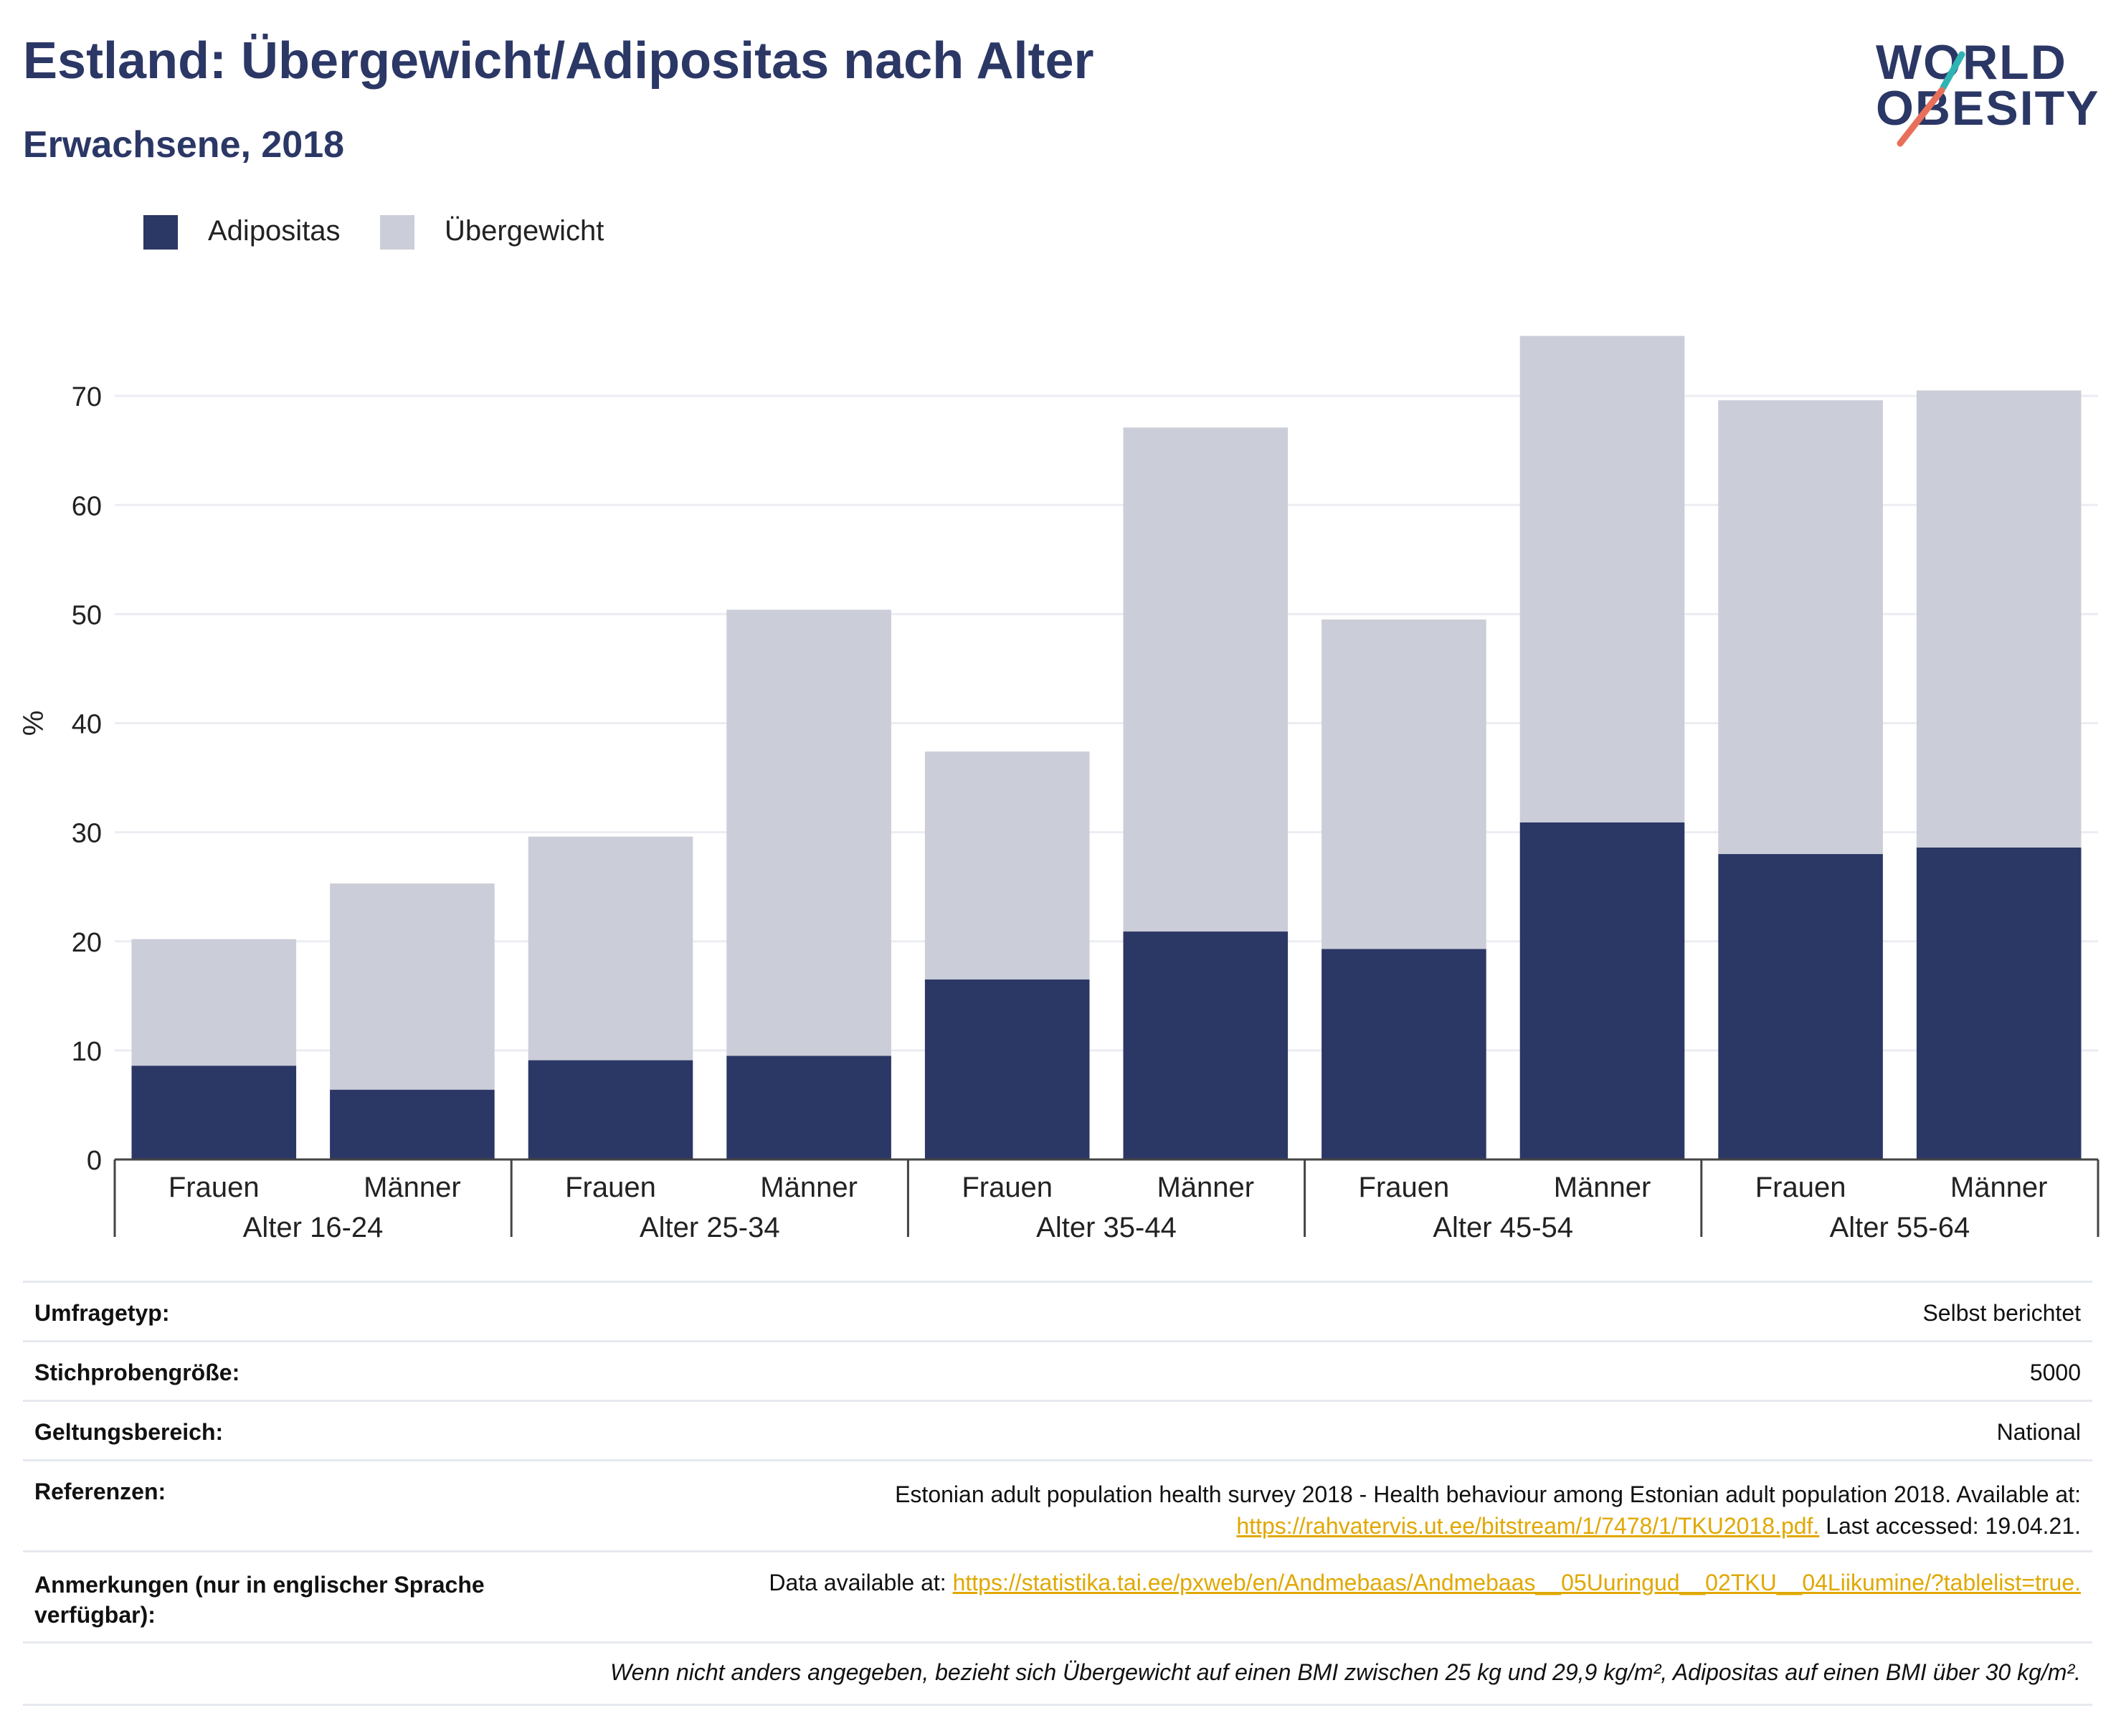 This screenshot has width=2121, height=1736. I want to click on y-tick-label: 40, so click(87, 725).